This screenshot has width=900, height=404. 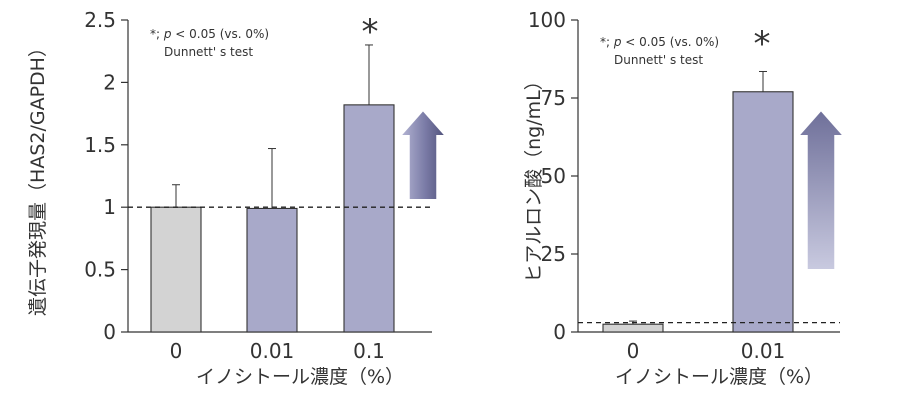 I want to click on y-axis-title: 遺伝子発現量（HAS2/GAPDH）, so click(x=38, y=177).